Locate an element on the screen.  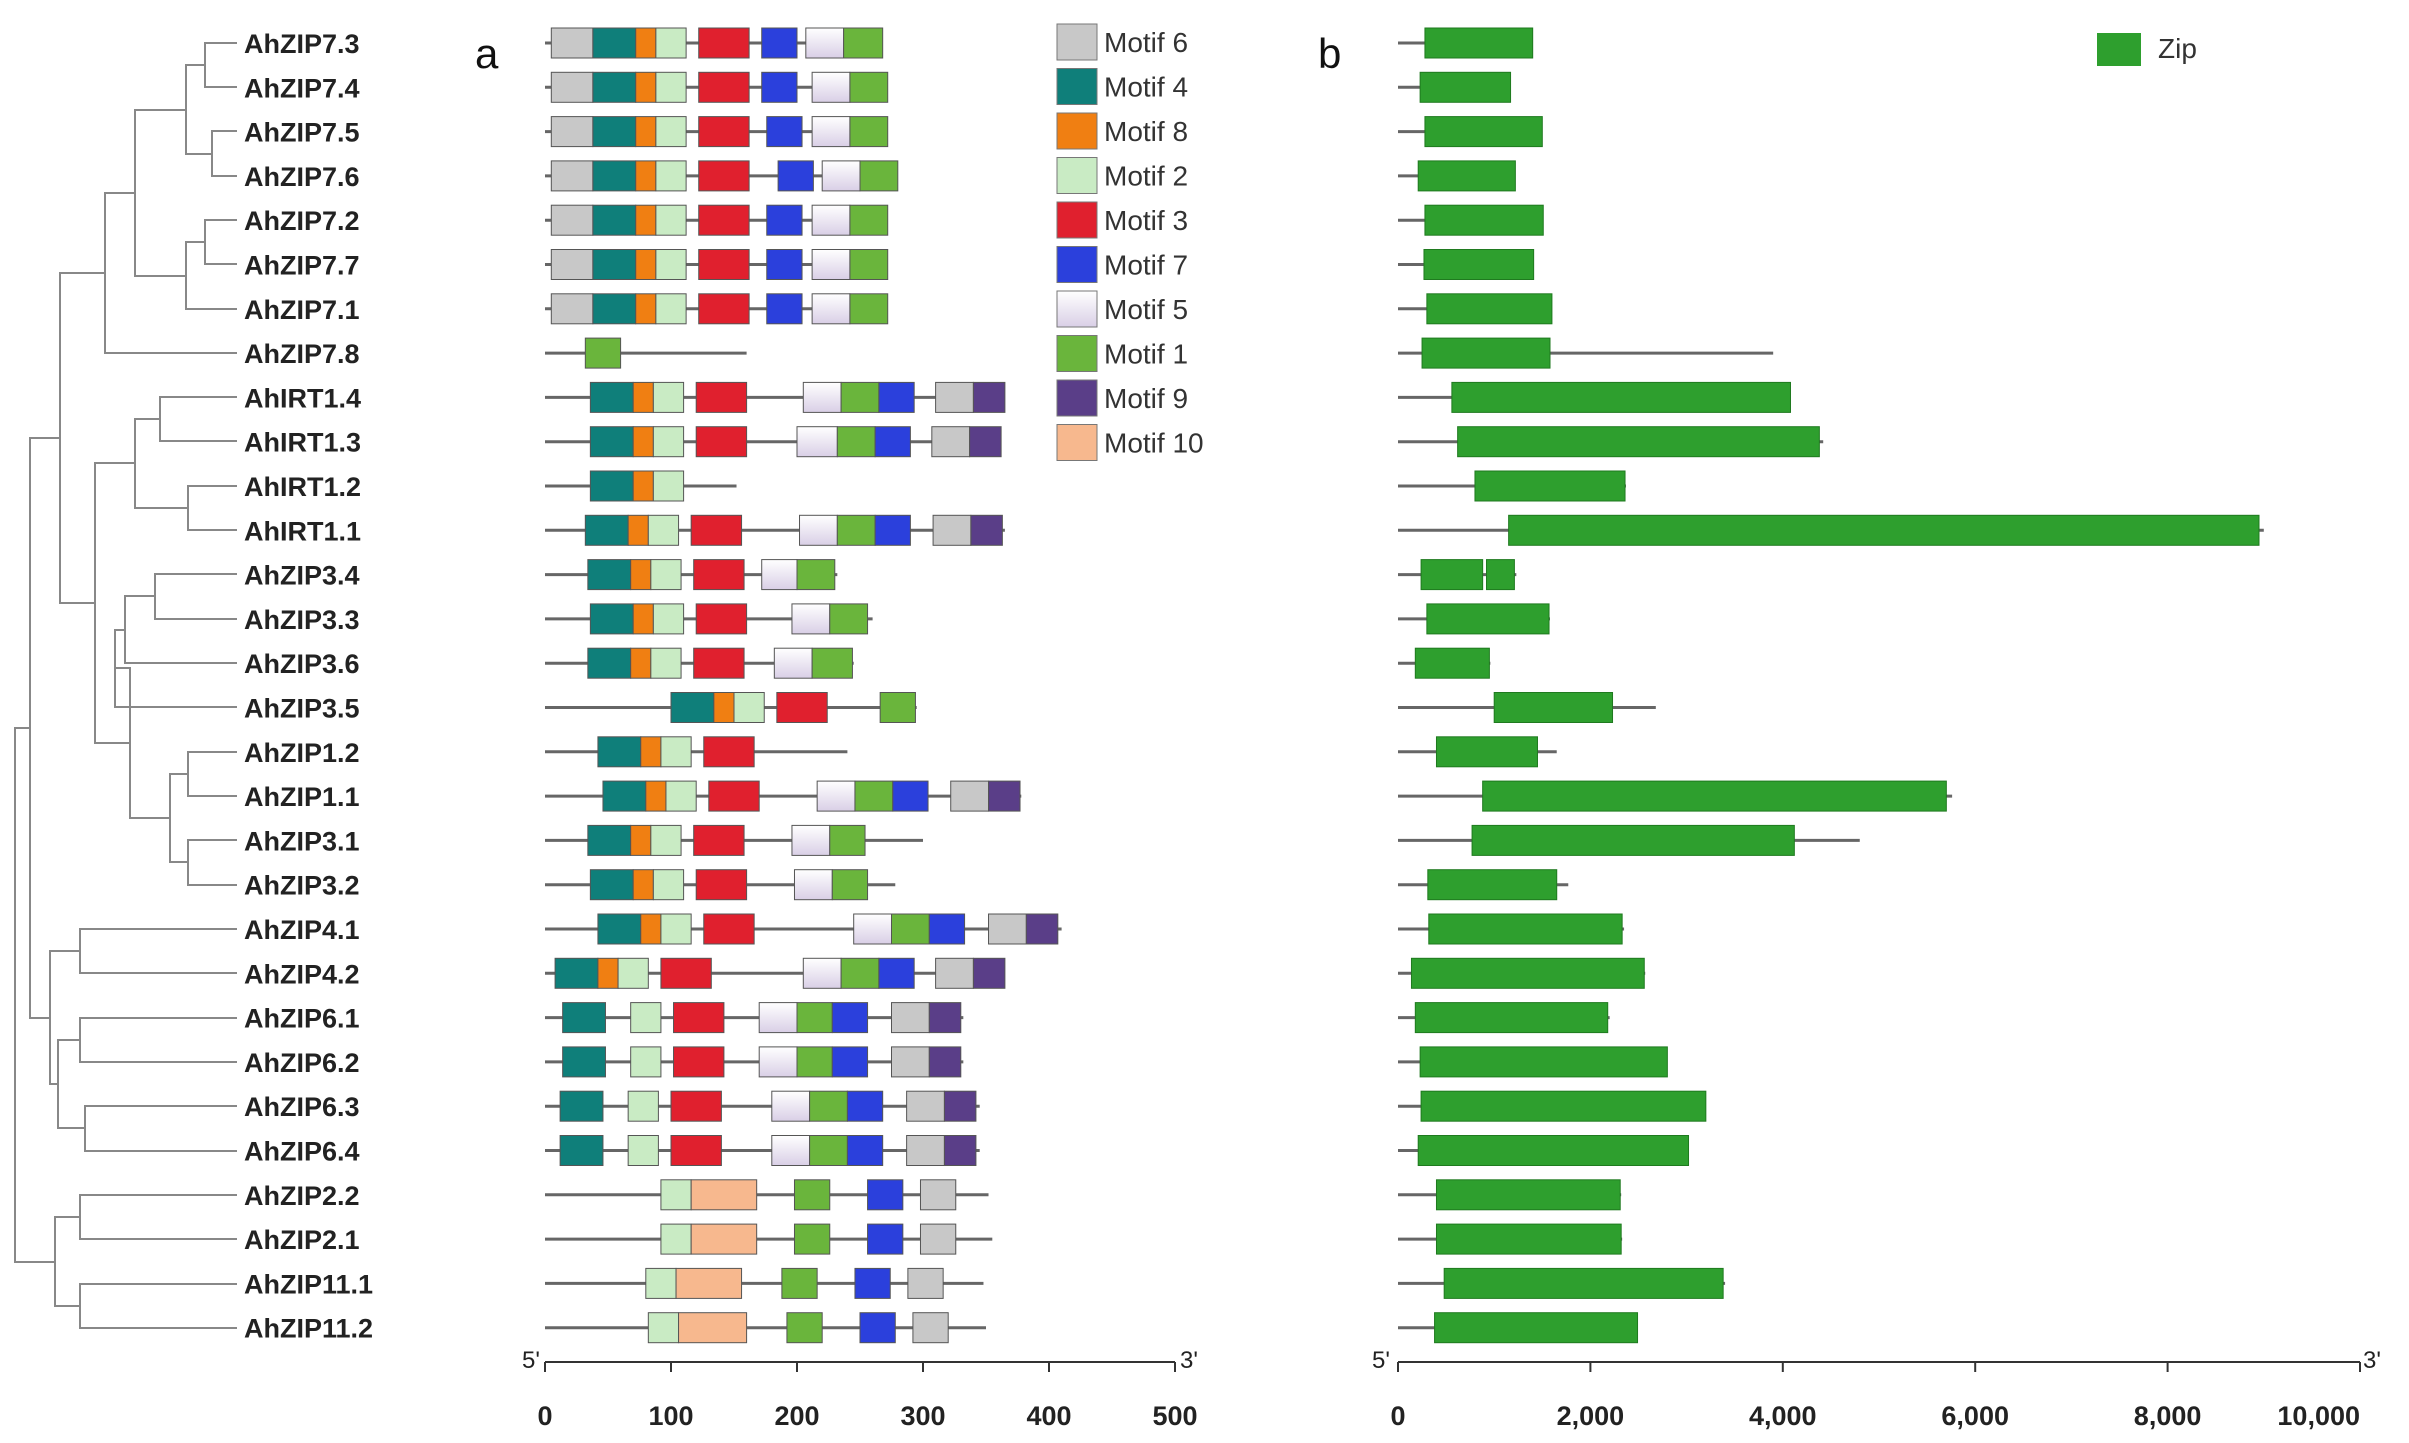
gene-label: AhZIP4.1 is located at coordinates (302, 930).